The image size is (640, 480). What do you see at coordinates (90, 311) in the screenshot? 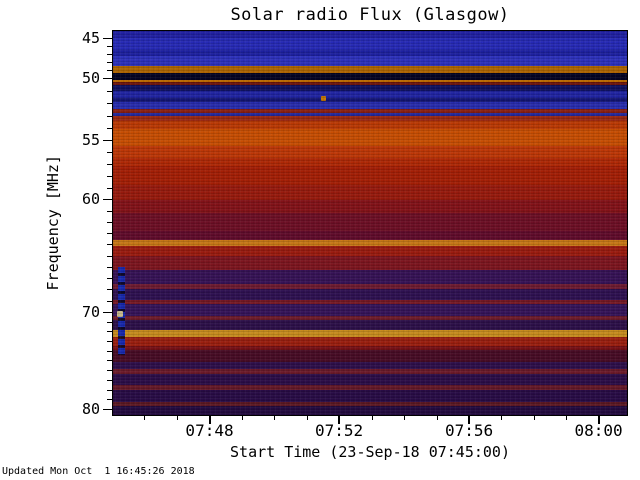
I see `y-tick-label: 70` at bounding box center [90, 311].